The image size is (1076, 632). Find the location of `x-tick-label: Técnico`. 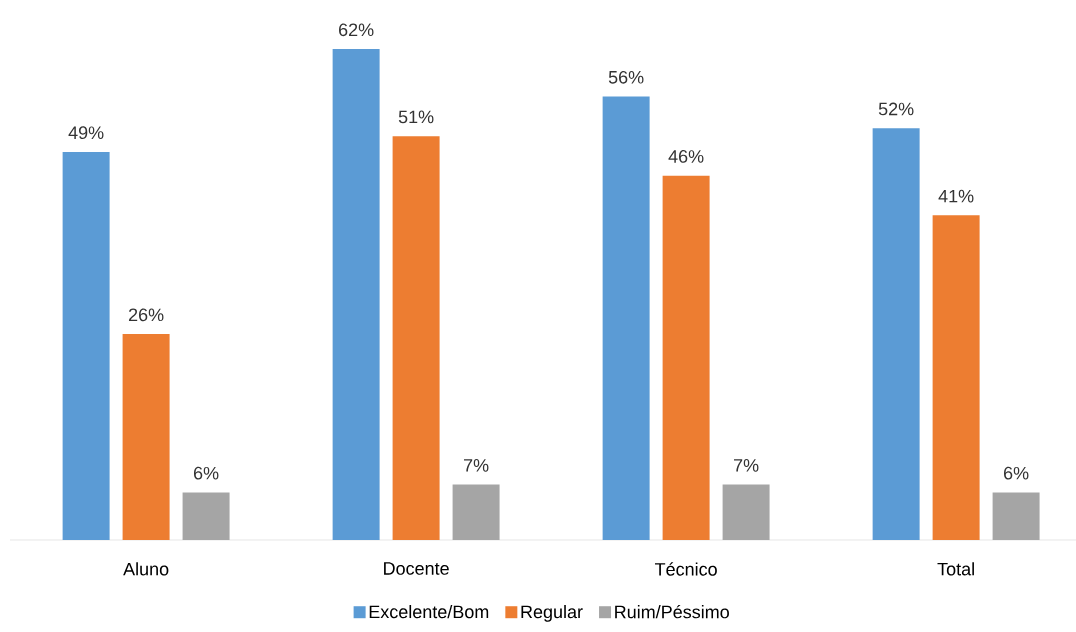

x-tick-label: Técnico is located at coordinates (685, 569).